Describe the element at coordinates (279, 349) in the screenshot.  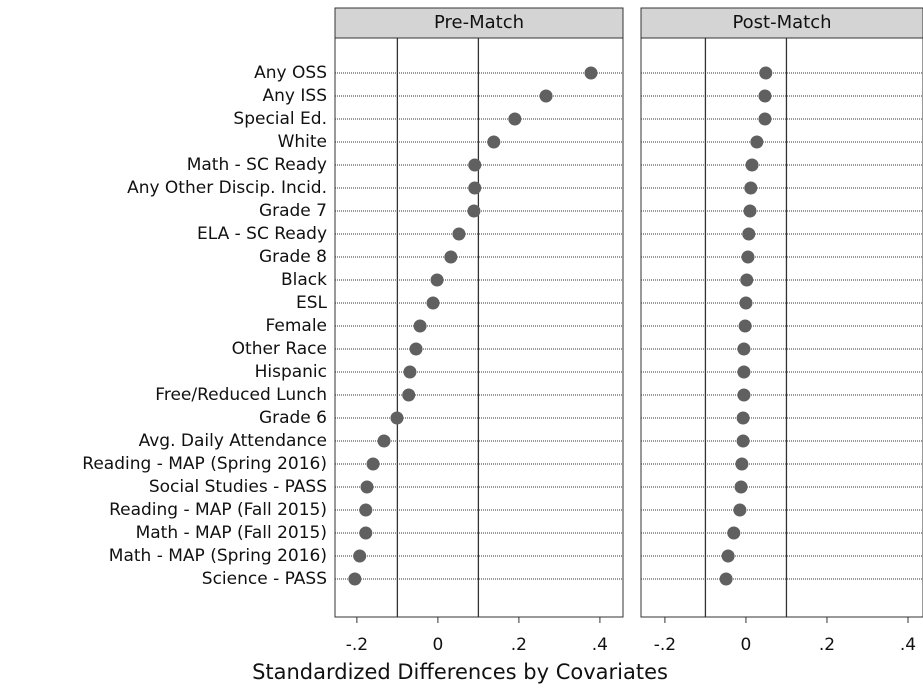
I see `category-label: Other Race` at that location.